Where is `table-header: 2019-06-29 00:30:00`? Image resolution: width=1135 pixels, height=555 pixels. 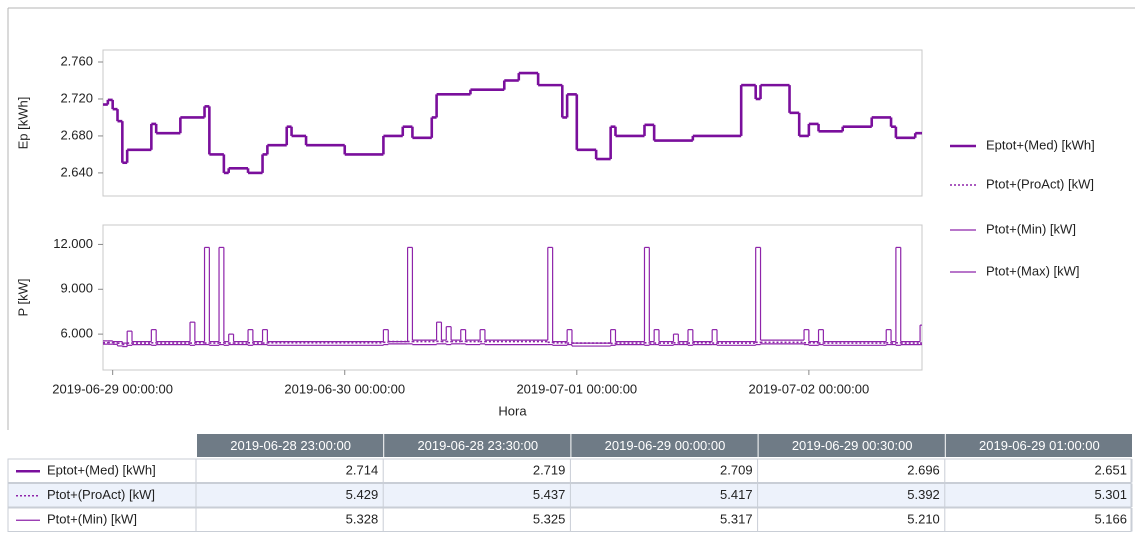
table-header: 2019-06-29 00:30:00 is located at coordinates (852, 445).